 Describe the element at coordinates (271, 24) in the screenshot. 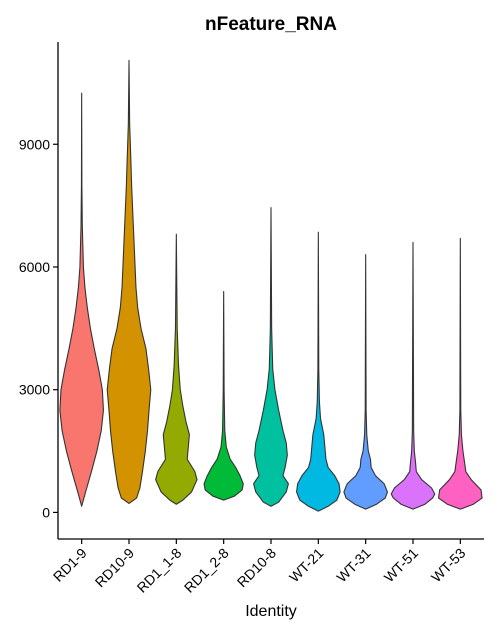

I see `chart-title: nFeature_RNA` at that location.